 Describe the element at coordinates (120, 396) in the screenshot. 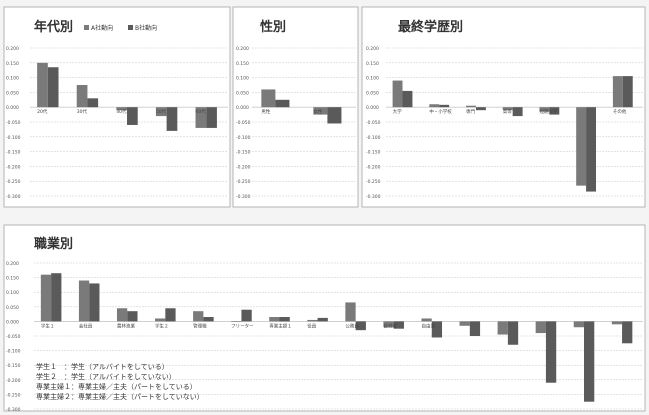

I see `note-line: 専業主婦２：専業主婦／主夫（パートをしていない）` at that location.